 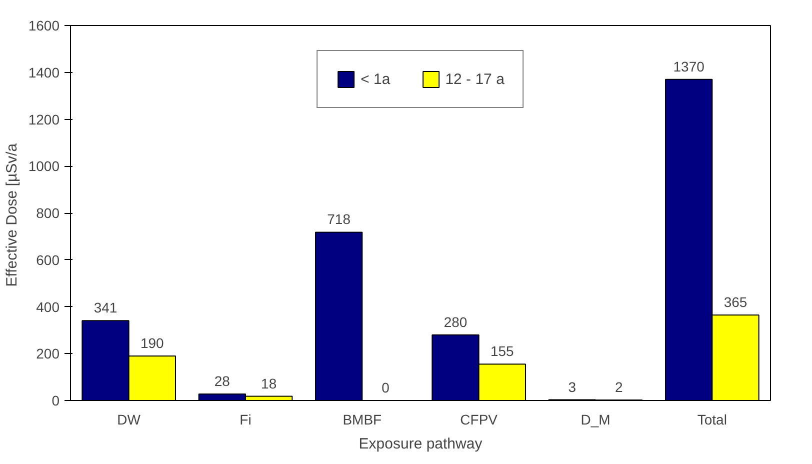 What do you see at coordinates (386, 388) in the screenshot?
I see `data-label: 0` at bounding box center [386, 388].